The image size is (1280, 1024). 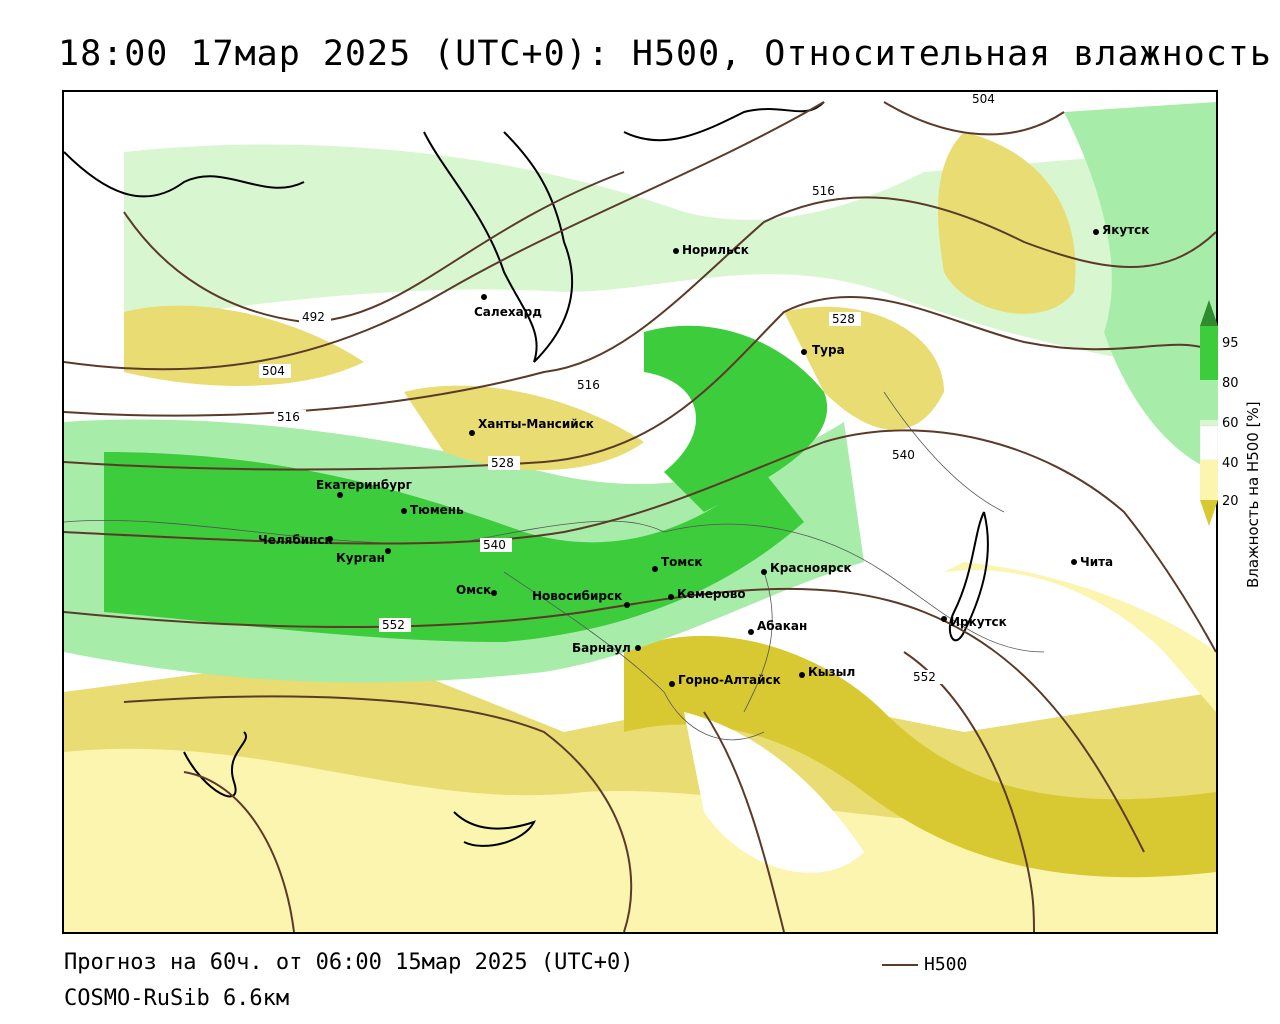 I want to click on svg-text: Кемерово, so click(x=711, y=594).